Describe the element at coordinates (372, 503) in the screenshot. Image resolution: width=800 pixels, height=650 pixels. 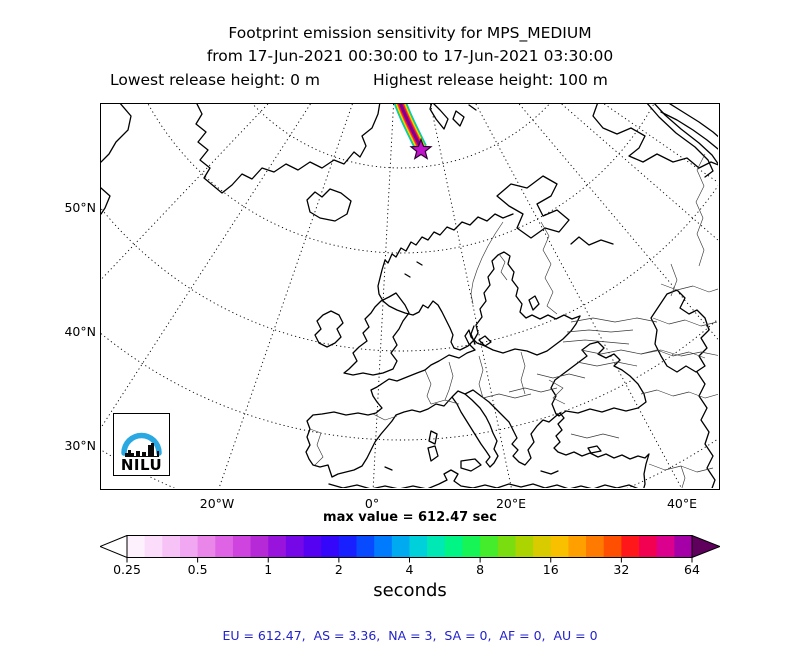
I see `lon-label-1: 0°` at that location.